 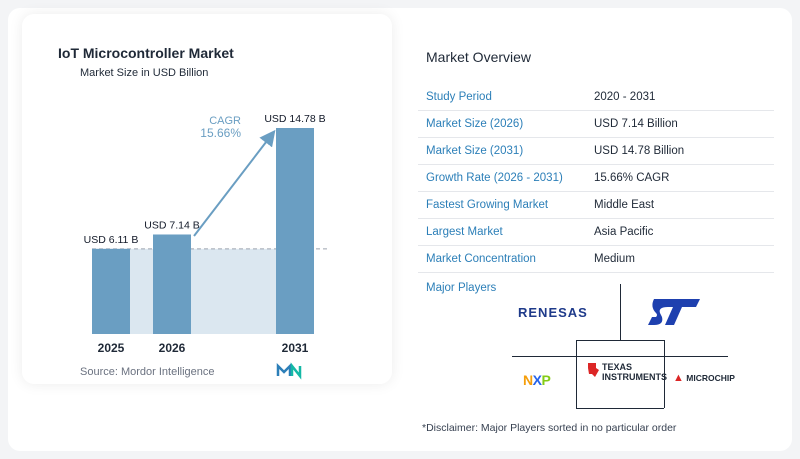 What do you see at coordinates (475, 151) in the screenshot?
I see `row-key: Market Size (2031)` at bounding box center [475, 151].